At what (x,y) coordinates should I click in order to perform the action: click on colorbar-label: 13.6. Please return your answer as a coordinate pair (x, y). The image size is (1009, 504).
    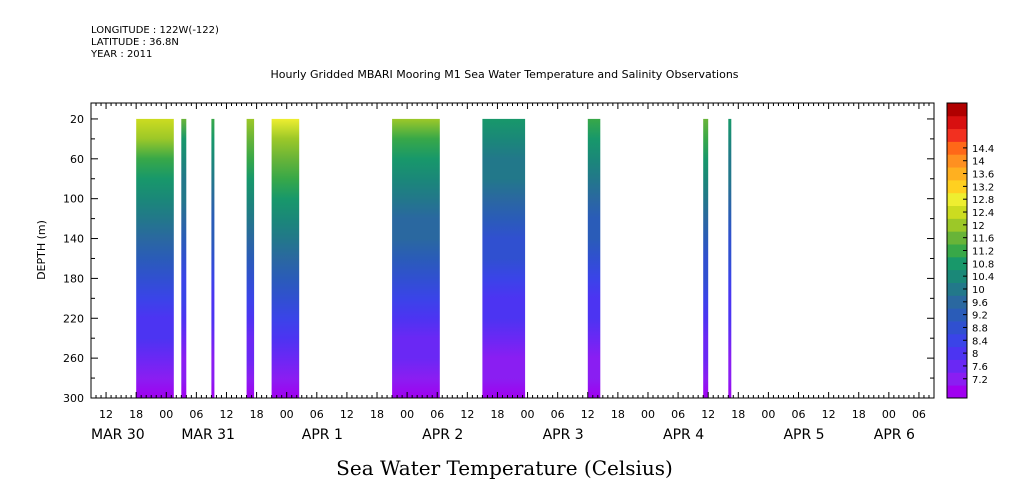
    Looking at the image, I should click on (983, 175).